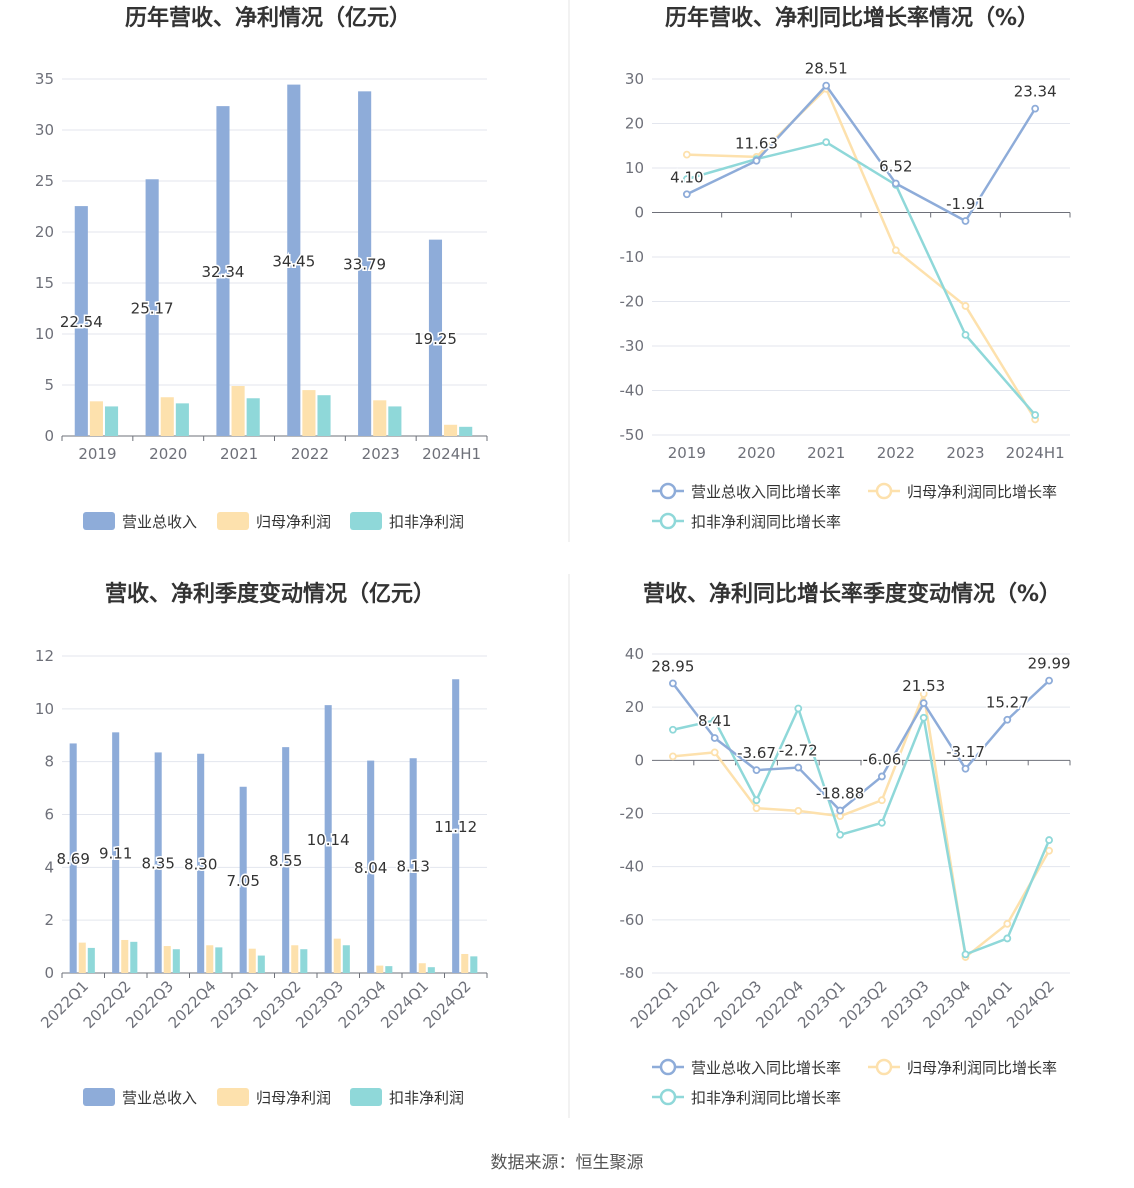  What do you see at coordinates (222, 272) in the screenshot?
I see `data-label: 32.34` at bounding box center [222, 272].